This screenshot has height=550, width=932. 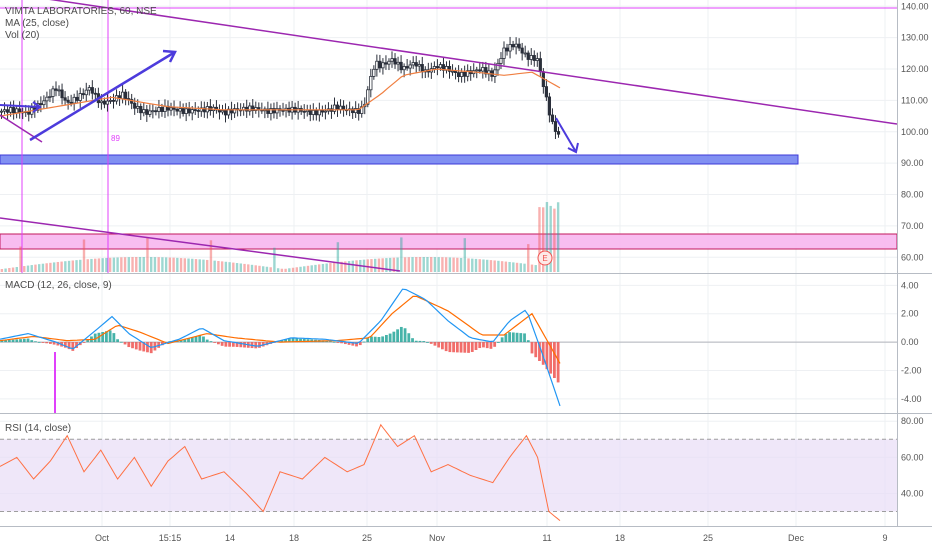 What do you see at coordinates (620, 538) in the screenshot?
I see `time-tick-label: 18` at bounding box center [620, 538].